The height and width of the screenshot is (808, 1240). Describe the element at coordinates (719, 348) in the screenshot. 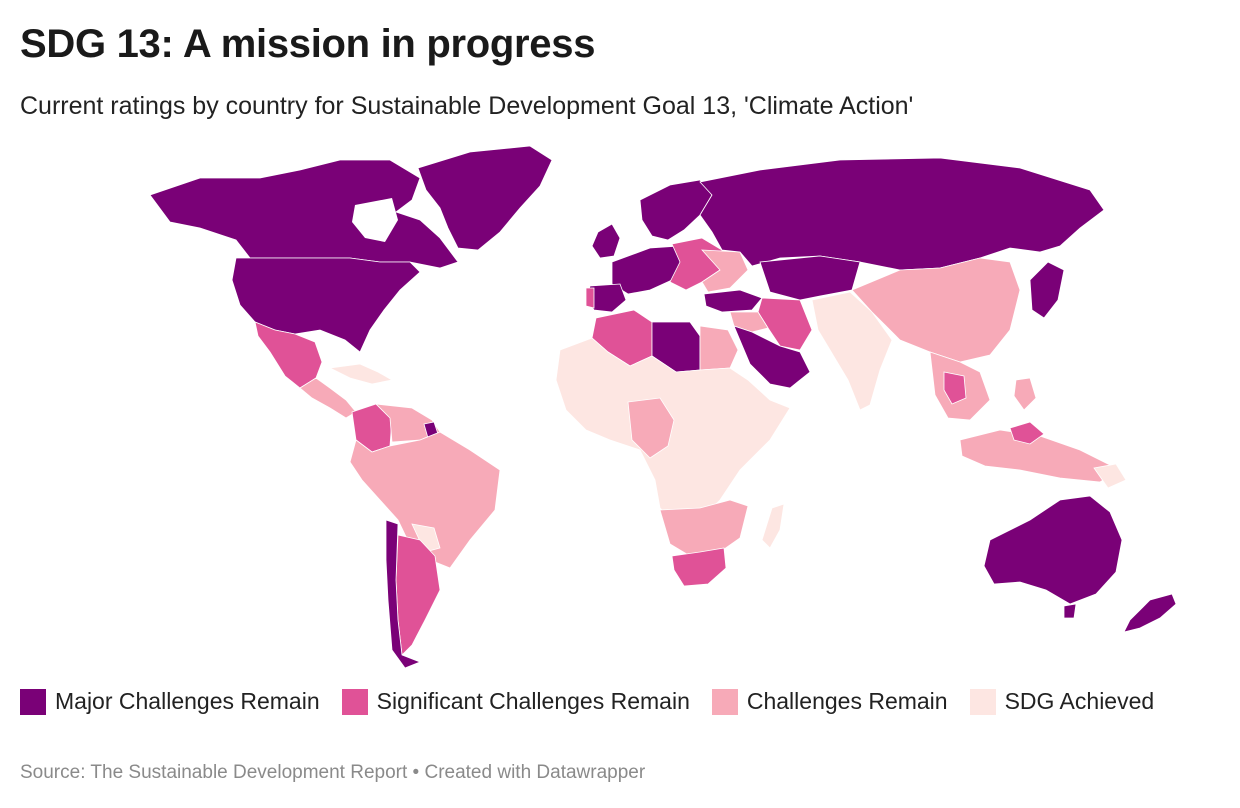

I see `region-egypt` at that location.